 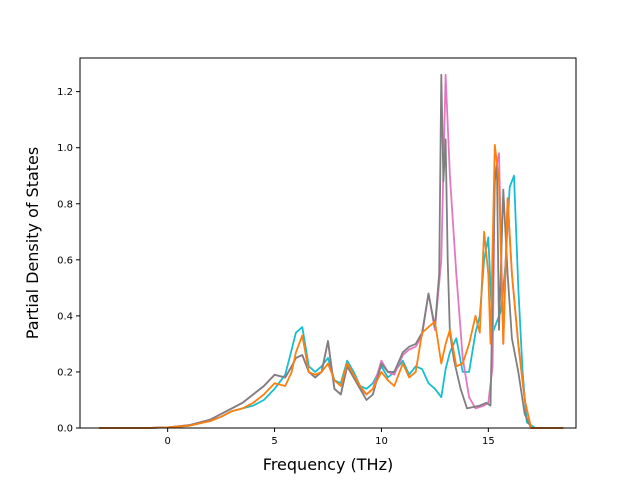 I want to click on x-tick-label: 0, so click(x=167, y=441).